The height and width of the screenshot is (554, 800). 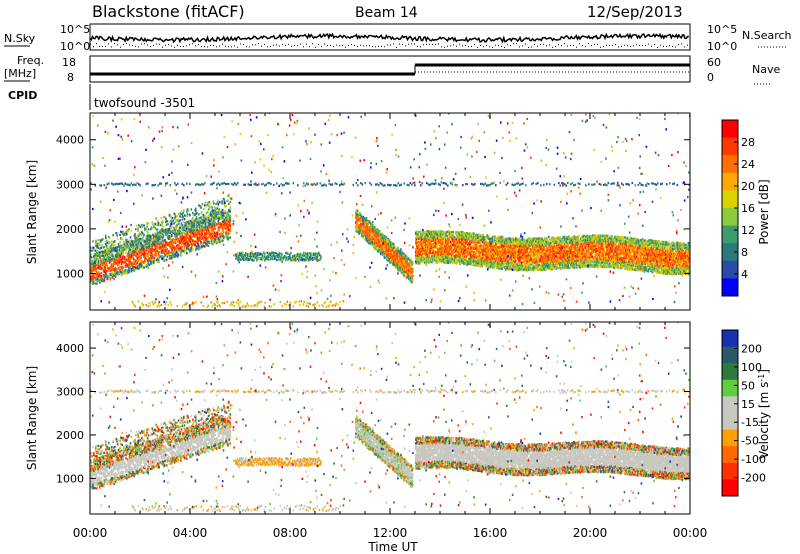 I want to click on nsearch-tick-top: 10^5, so click(x=722, y=29).